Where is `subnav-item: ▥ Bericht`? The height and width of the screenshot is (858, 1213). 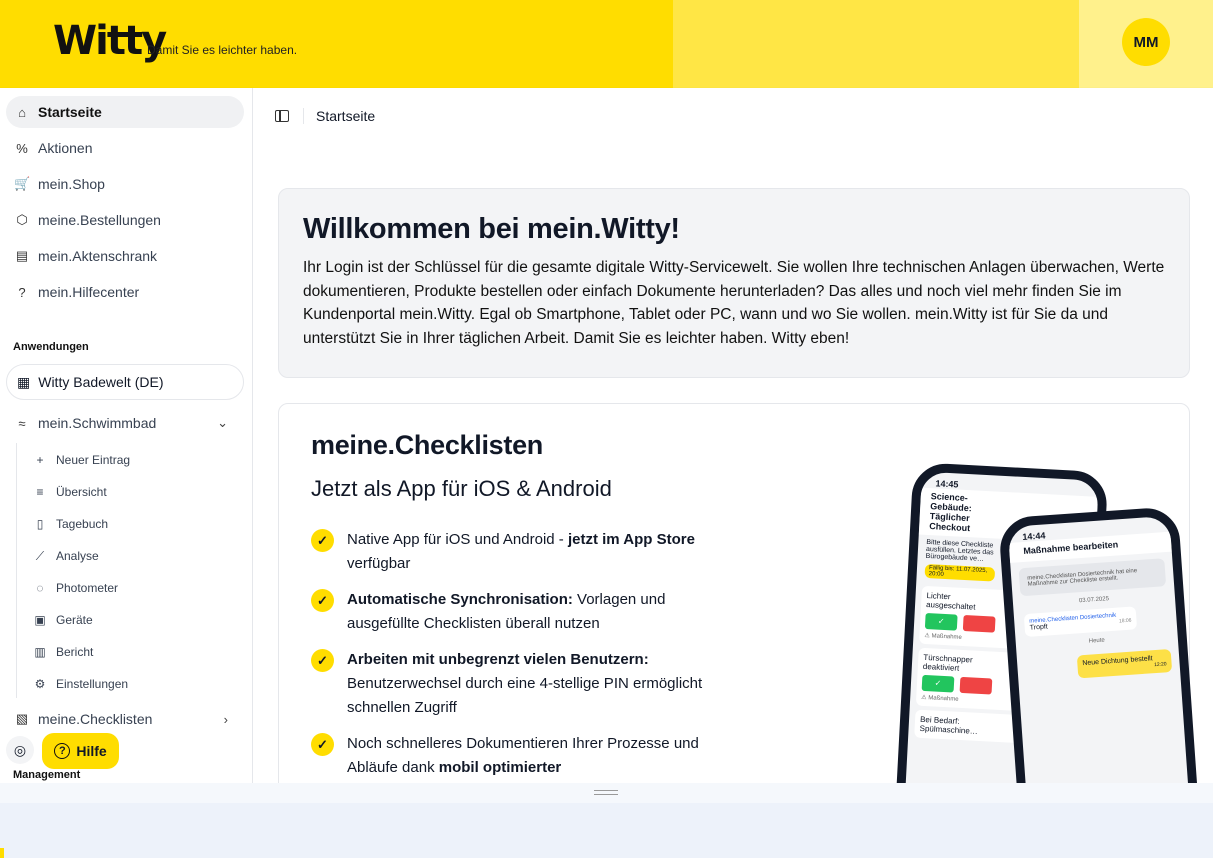 subnav-item: ▥ Bericht is located at coordinates (62, 652).